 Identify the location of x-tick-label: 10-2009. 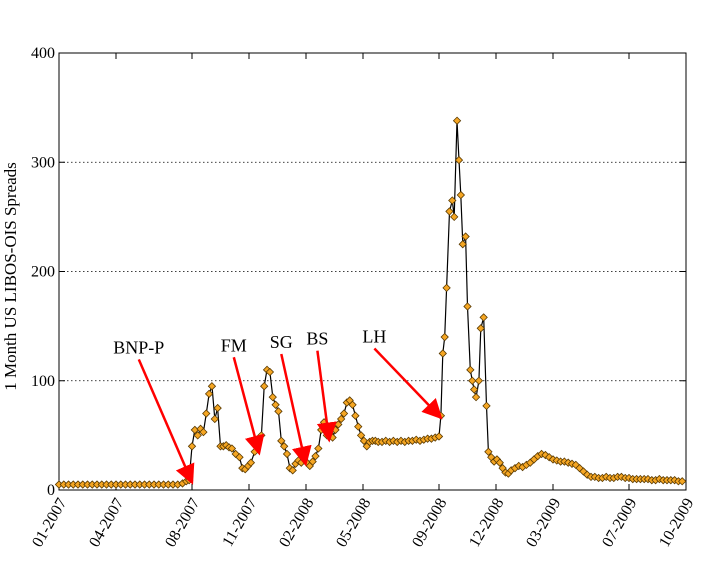
(676, 523).